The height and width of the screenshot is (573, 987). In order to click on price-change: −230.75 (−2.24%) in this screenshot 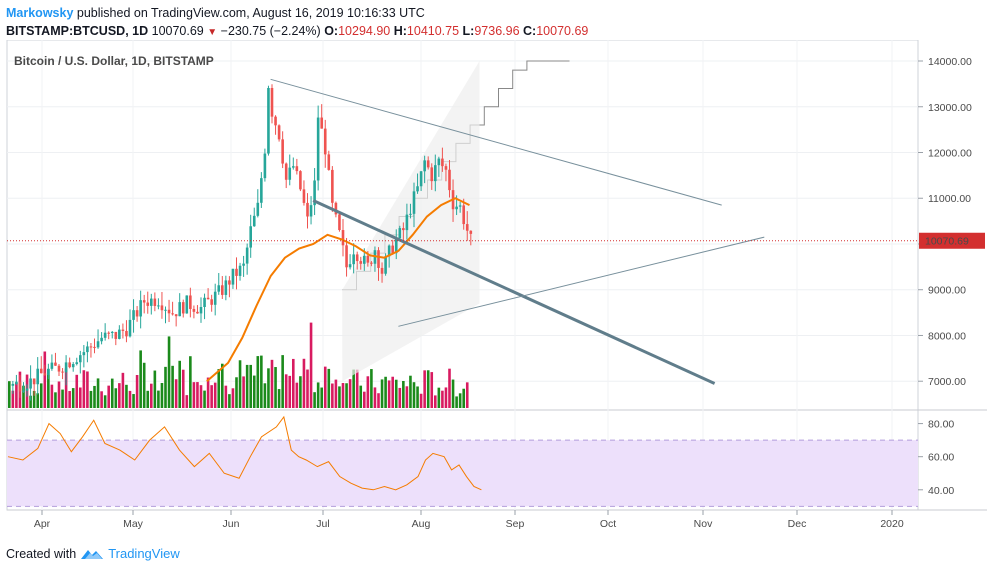, I will do `click(270, 31)`.